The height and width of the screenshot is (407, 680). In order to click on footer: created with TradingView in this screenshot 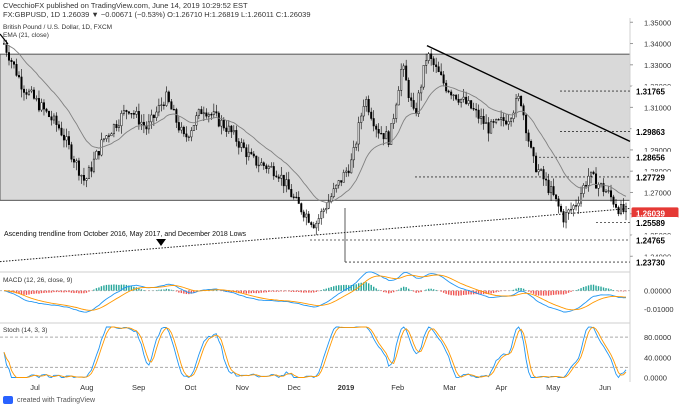, I will do `click(49, 400)`.